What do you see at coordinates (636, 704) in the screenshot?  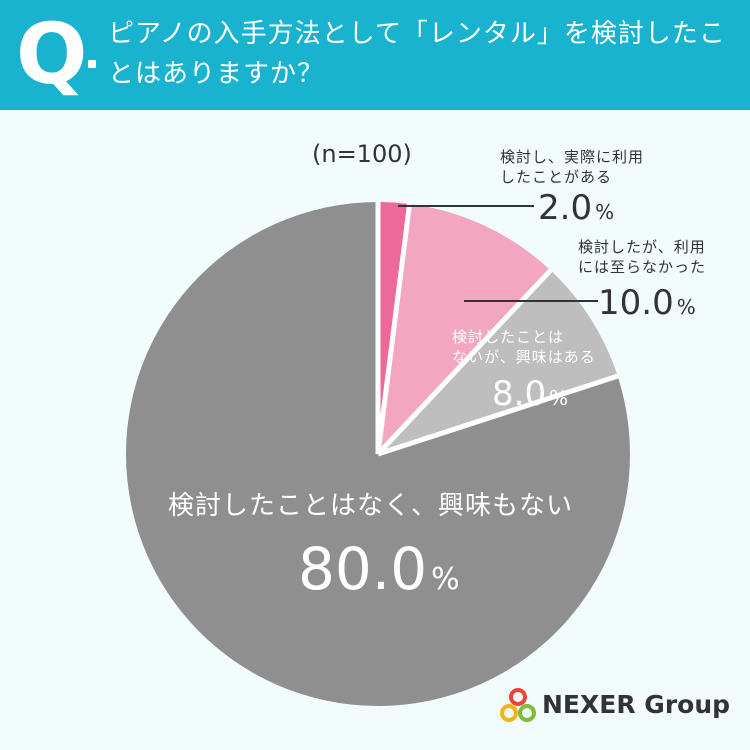 I see `brand-name: NEXER Group` at bounding box center [636, 704].